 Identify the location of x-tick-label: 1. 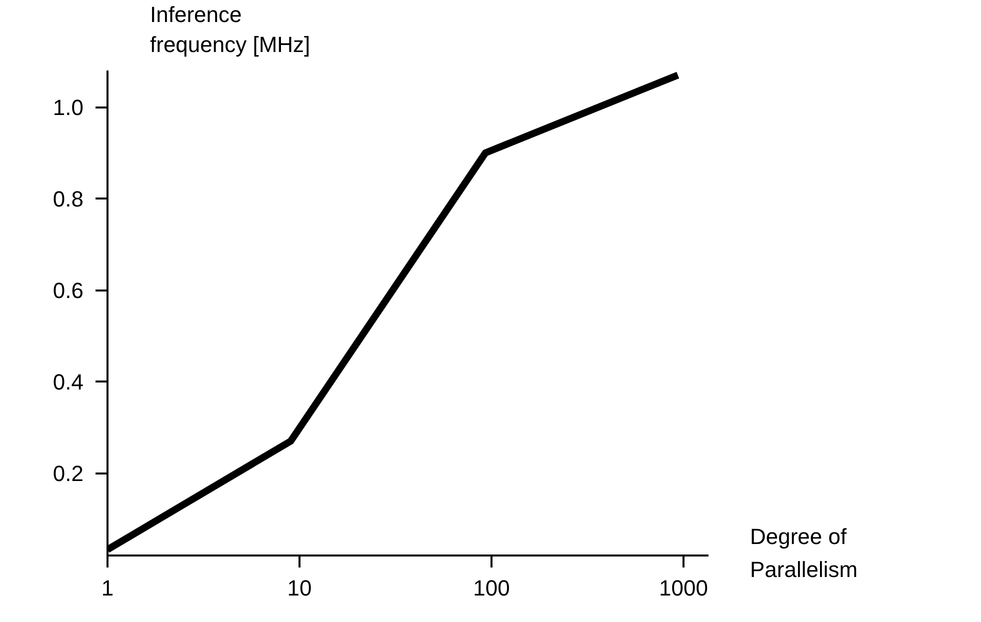
(107, 588).